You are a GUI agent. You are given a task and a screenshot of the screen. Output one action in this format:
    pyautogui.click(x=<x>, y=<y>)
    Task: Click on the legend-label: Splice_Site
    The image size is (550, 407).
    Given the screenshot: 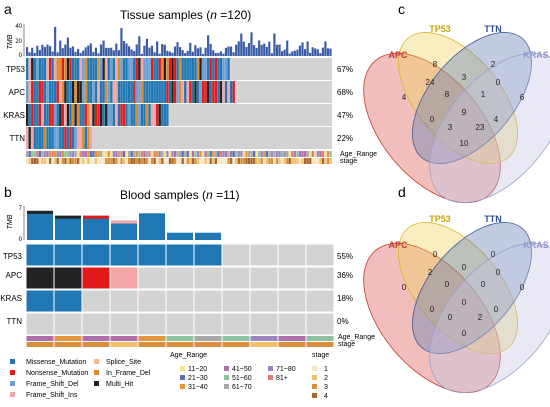 What is the action you would take?
    pyautogui.click(x=123, y=362)
    